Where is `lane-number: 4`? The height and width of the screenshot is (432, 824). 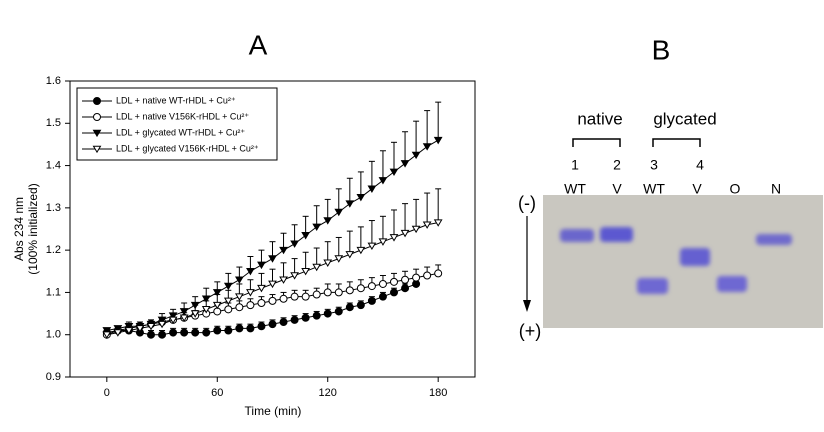 lane-number: 4 is located at coordinates (700, 165).